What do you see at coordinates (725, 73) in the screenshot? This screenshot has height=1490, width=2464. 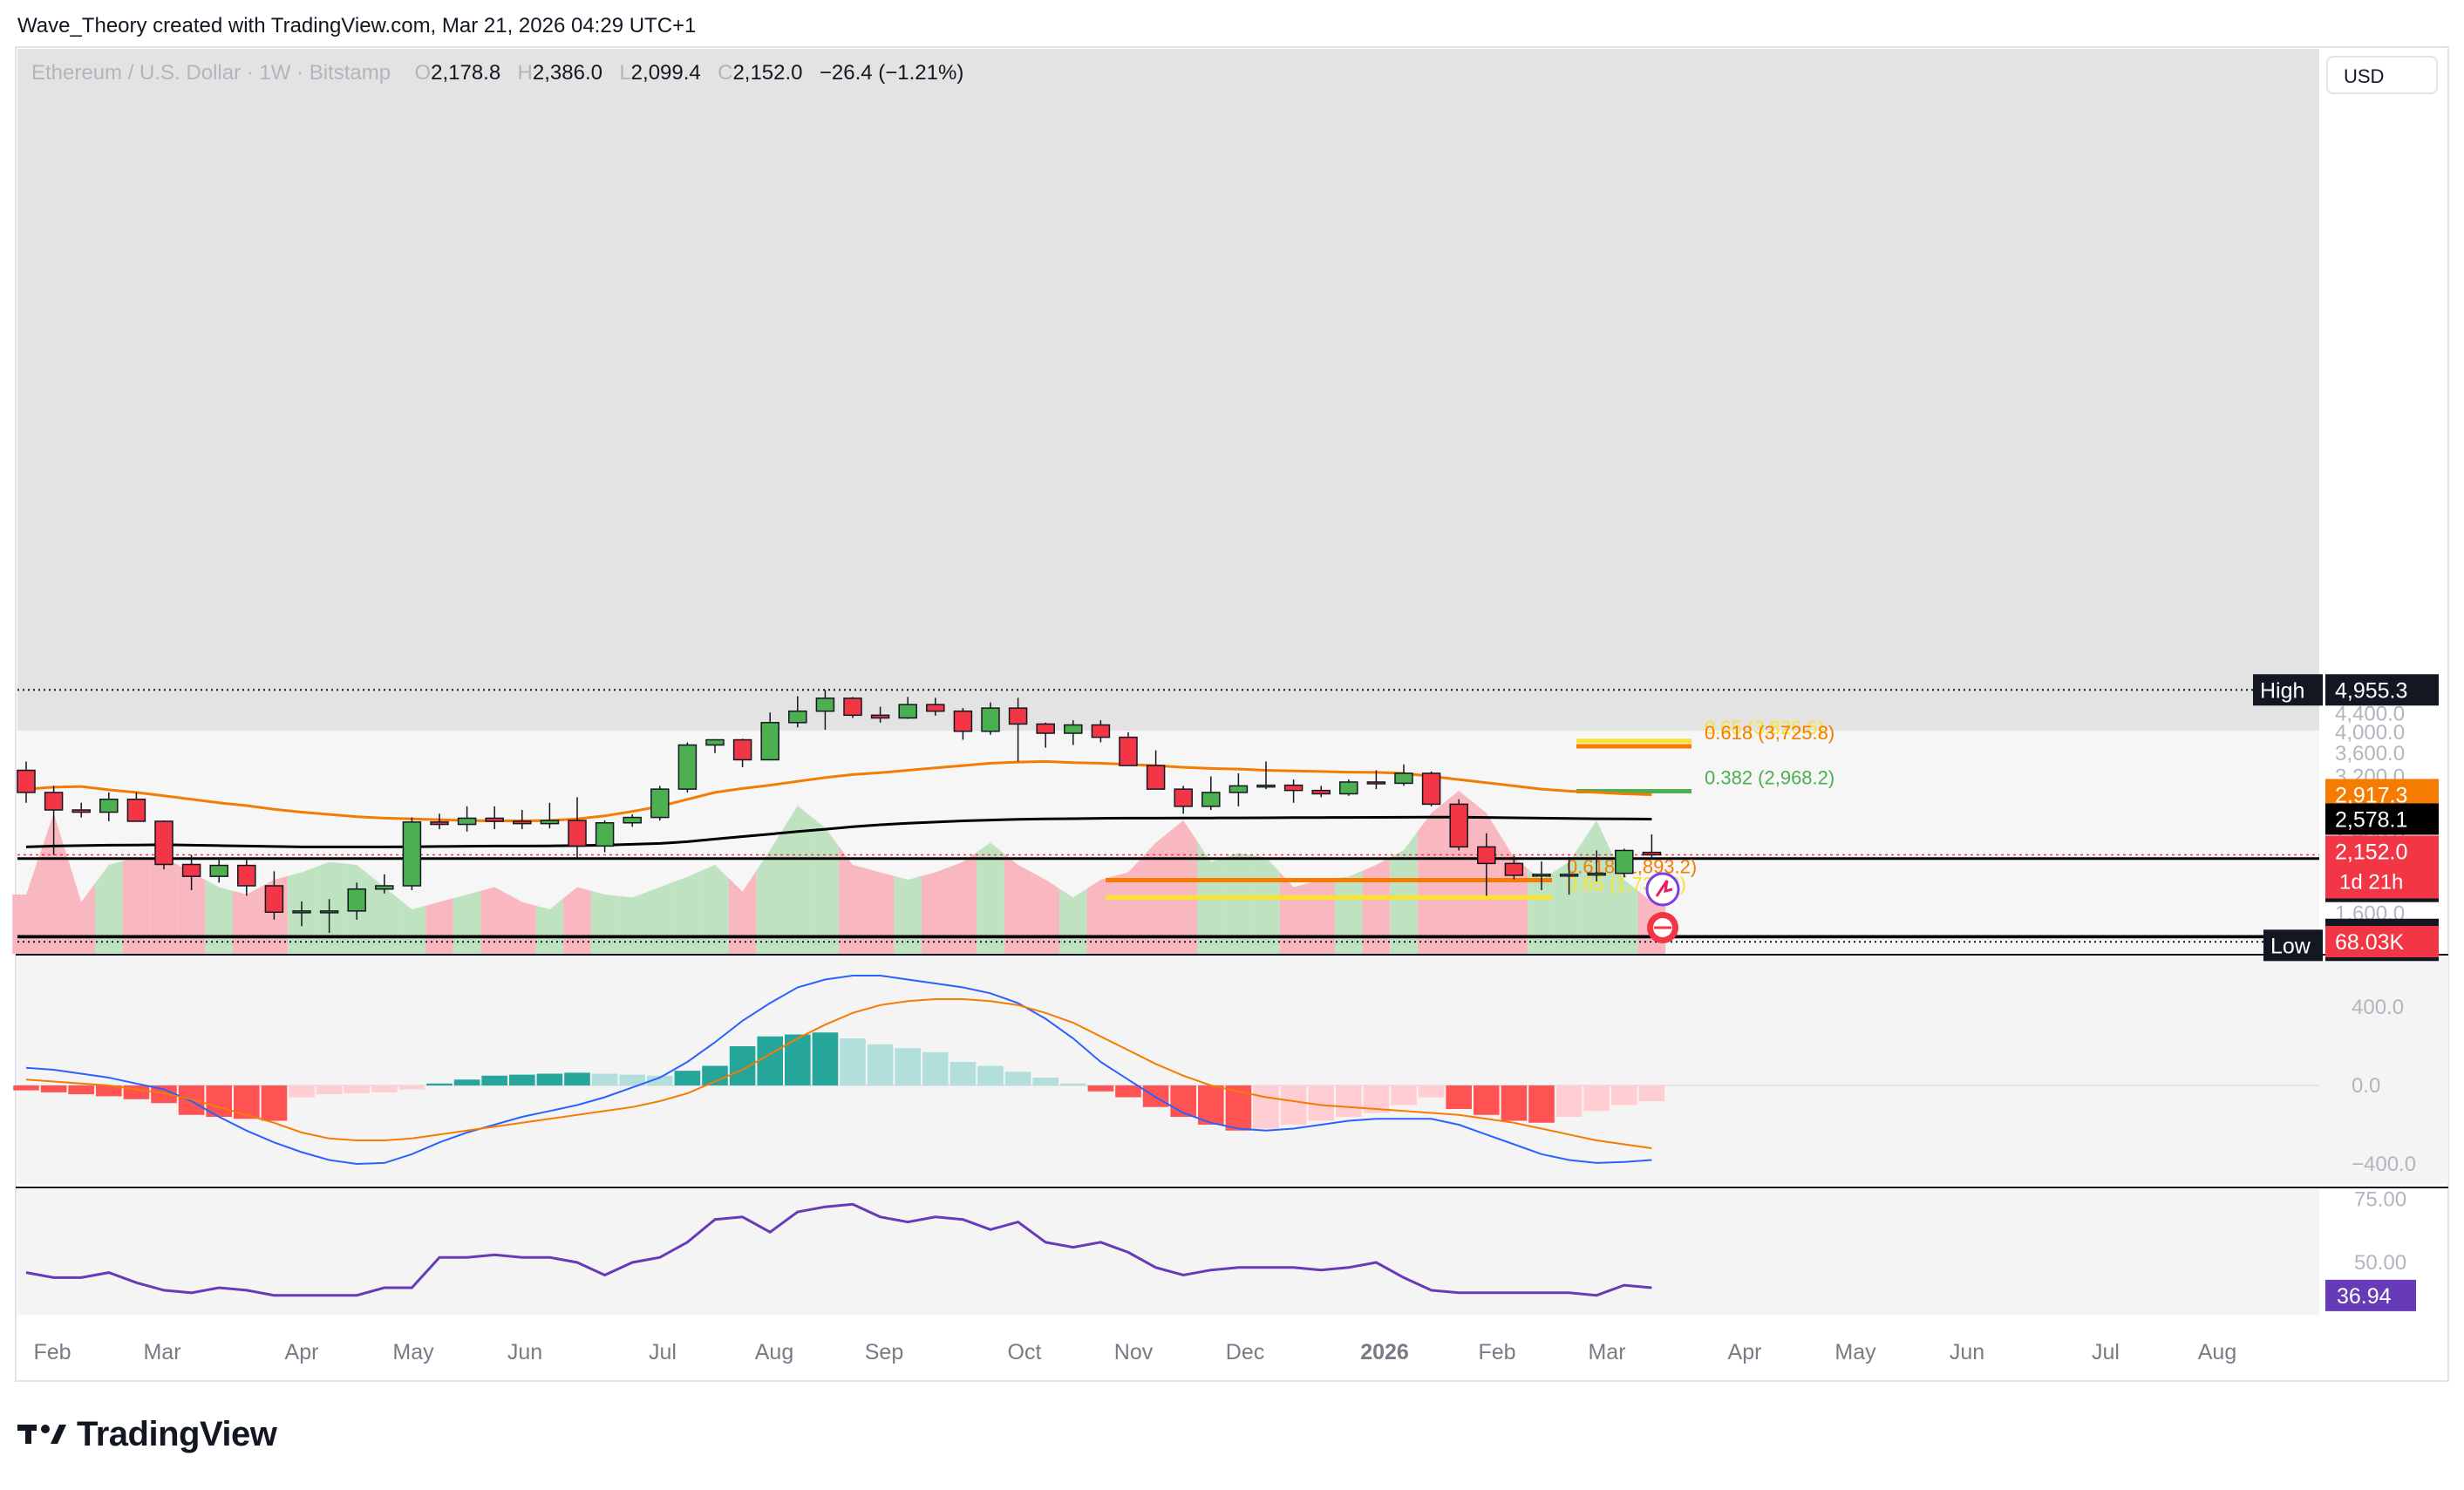 I see `close-label: C` at bounding box center [725, 73].